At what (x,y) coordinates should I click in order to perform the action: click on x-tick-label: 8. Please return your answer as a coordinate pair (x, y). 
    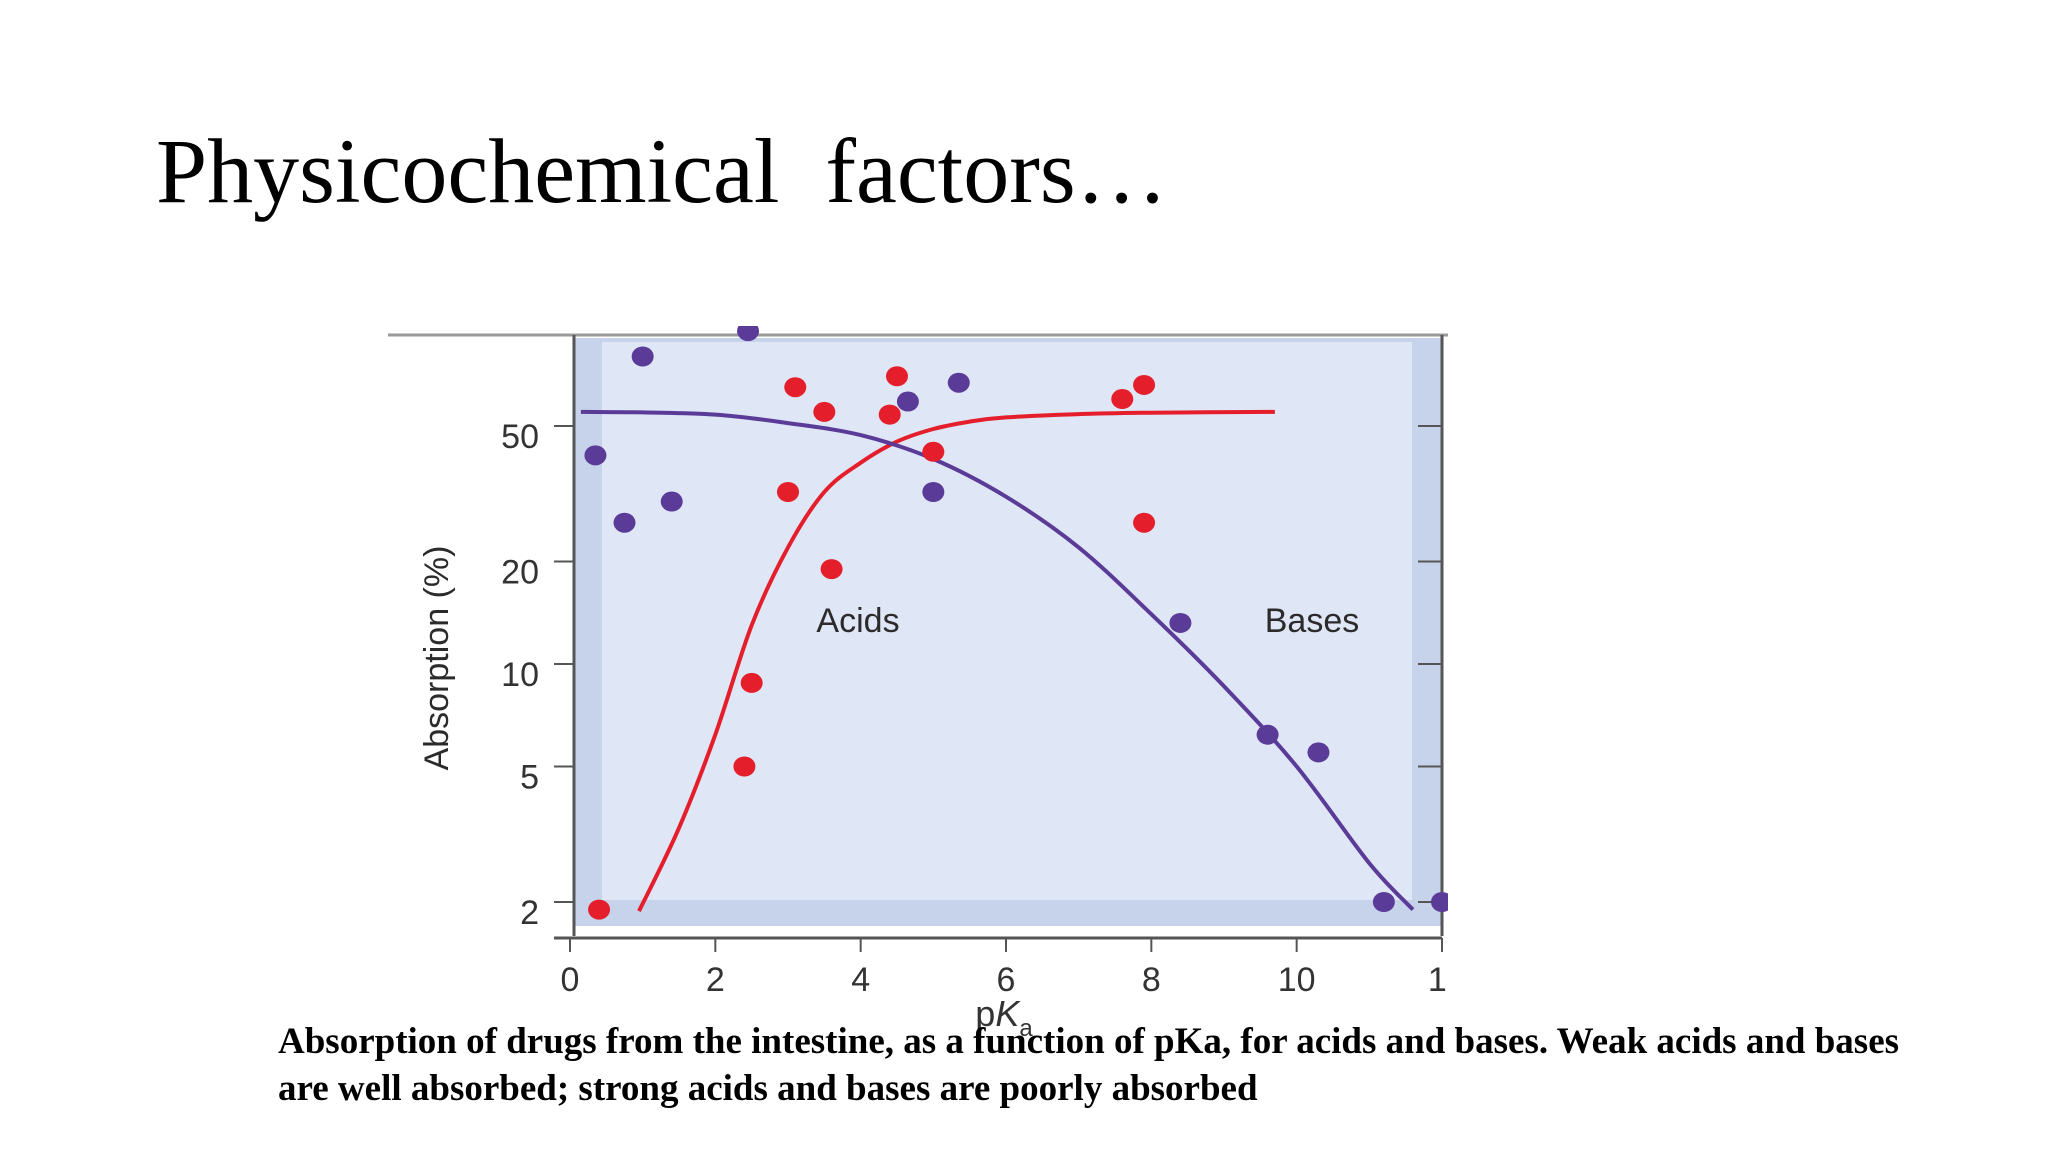
    Looking at the image, I should click on (1151, 980).